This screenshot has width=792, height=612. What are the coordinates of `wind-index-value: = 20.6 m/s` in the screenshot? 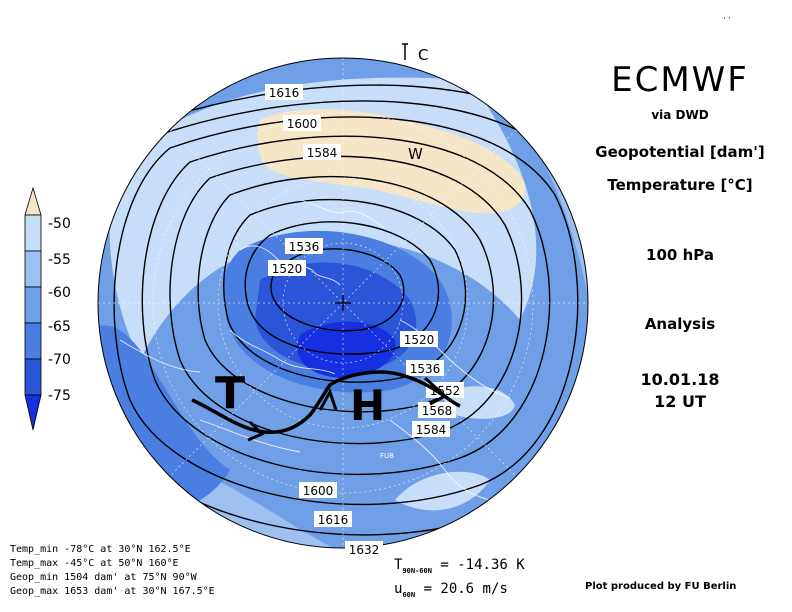 It's located at (465, 588).